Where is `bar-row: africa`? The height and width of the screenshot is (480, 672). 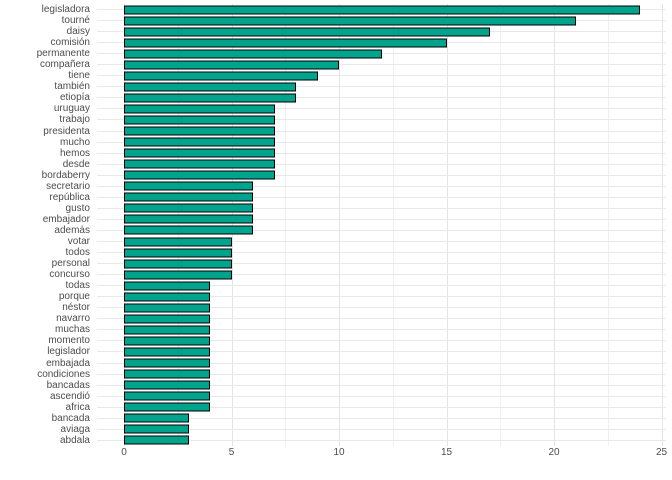 bar-row: africa is located at coordinates (333, 407).